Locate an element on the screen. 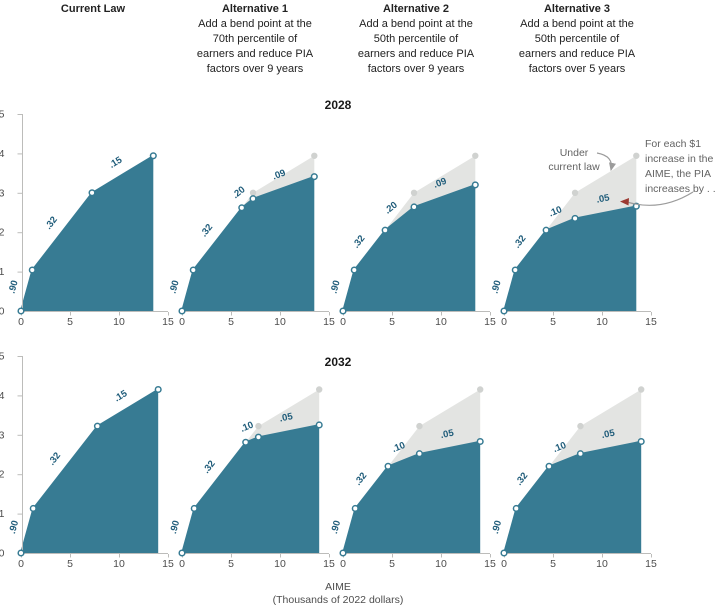  x-axis-subtitle: (Thousands of 2022 dollars) is located at coordinates (338, 600).